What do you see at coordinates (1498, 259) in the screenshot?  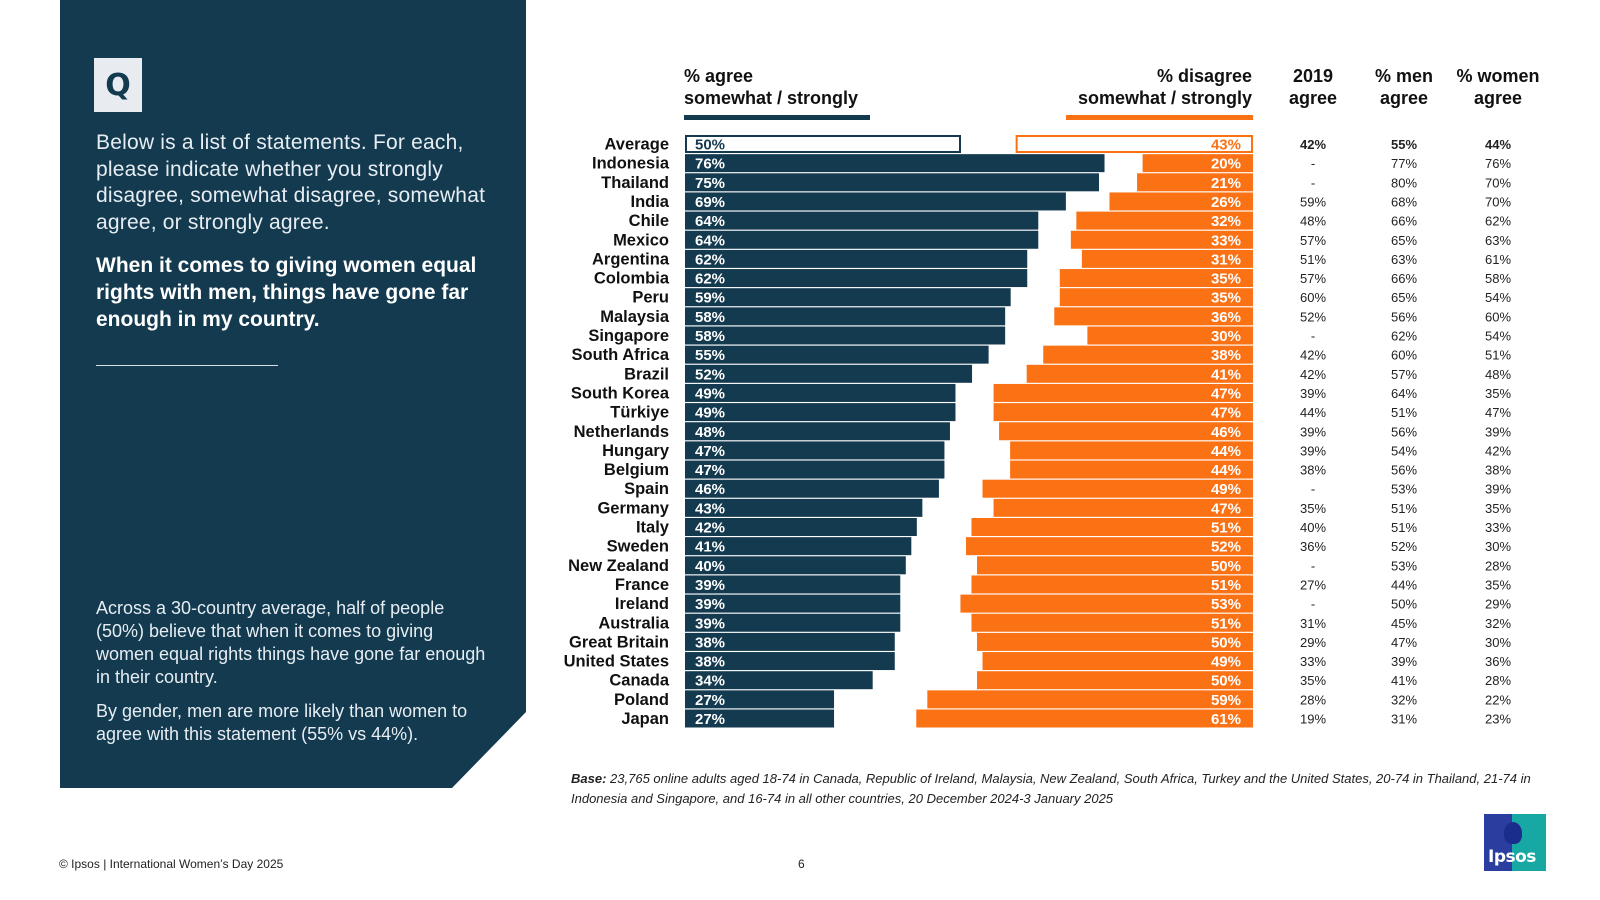 I see `value-women-argentina: 61%` at bounding box center [1498, 259].